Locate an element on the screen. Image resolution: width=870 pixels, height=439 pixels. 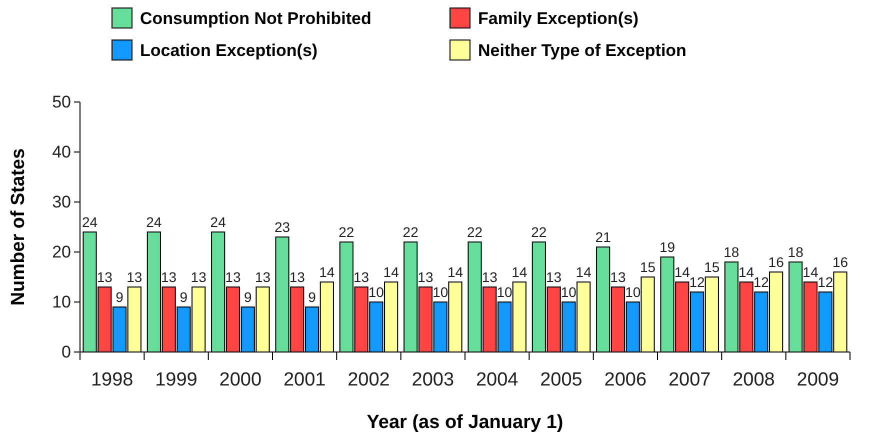
y-axis-title: Number of States is located at coordinates (18, 227).